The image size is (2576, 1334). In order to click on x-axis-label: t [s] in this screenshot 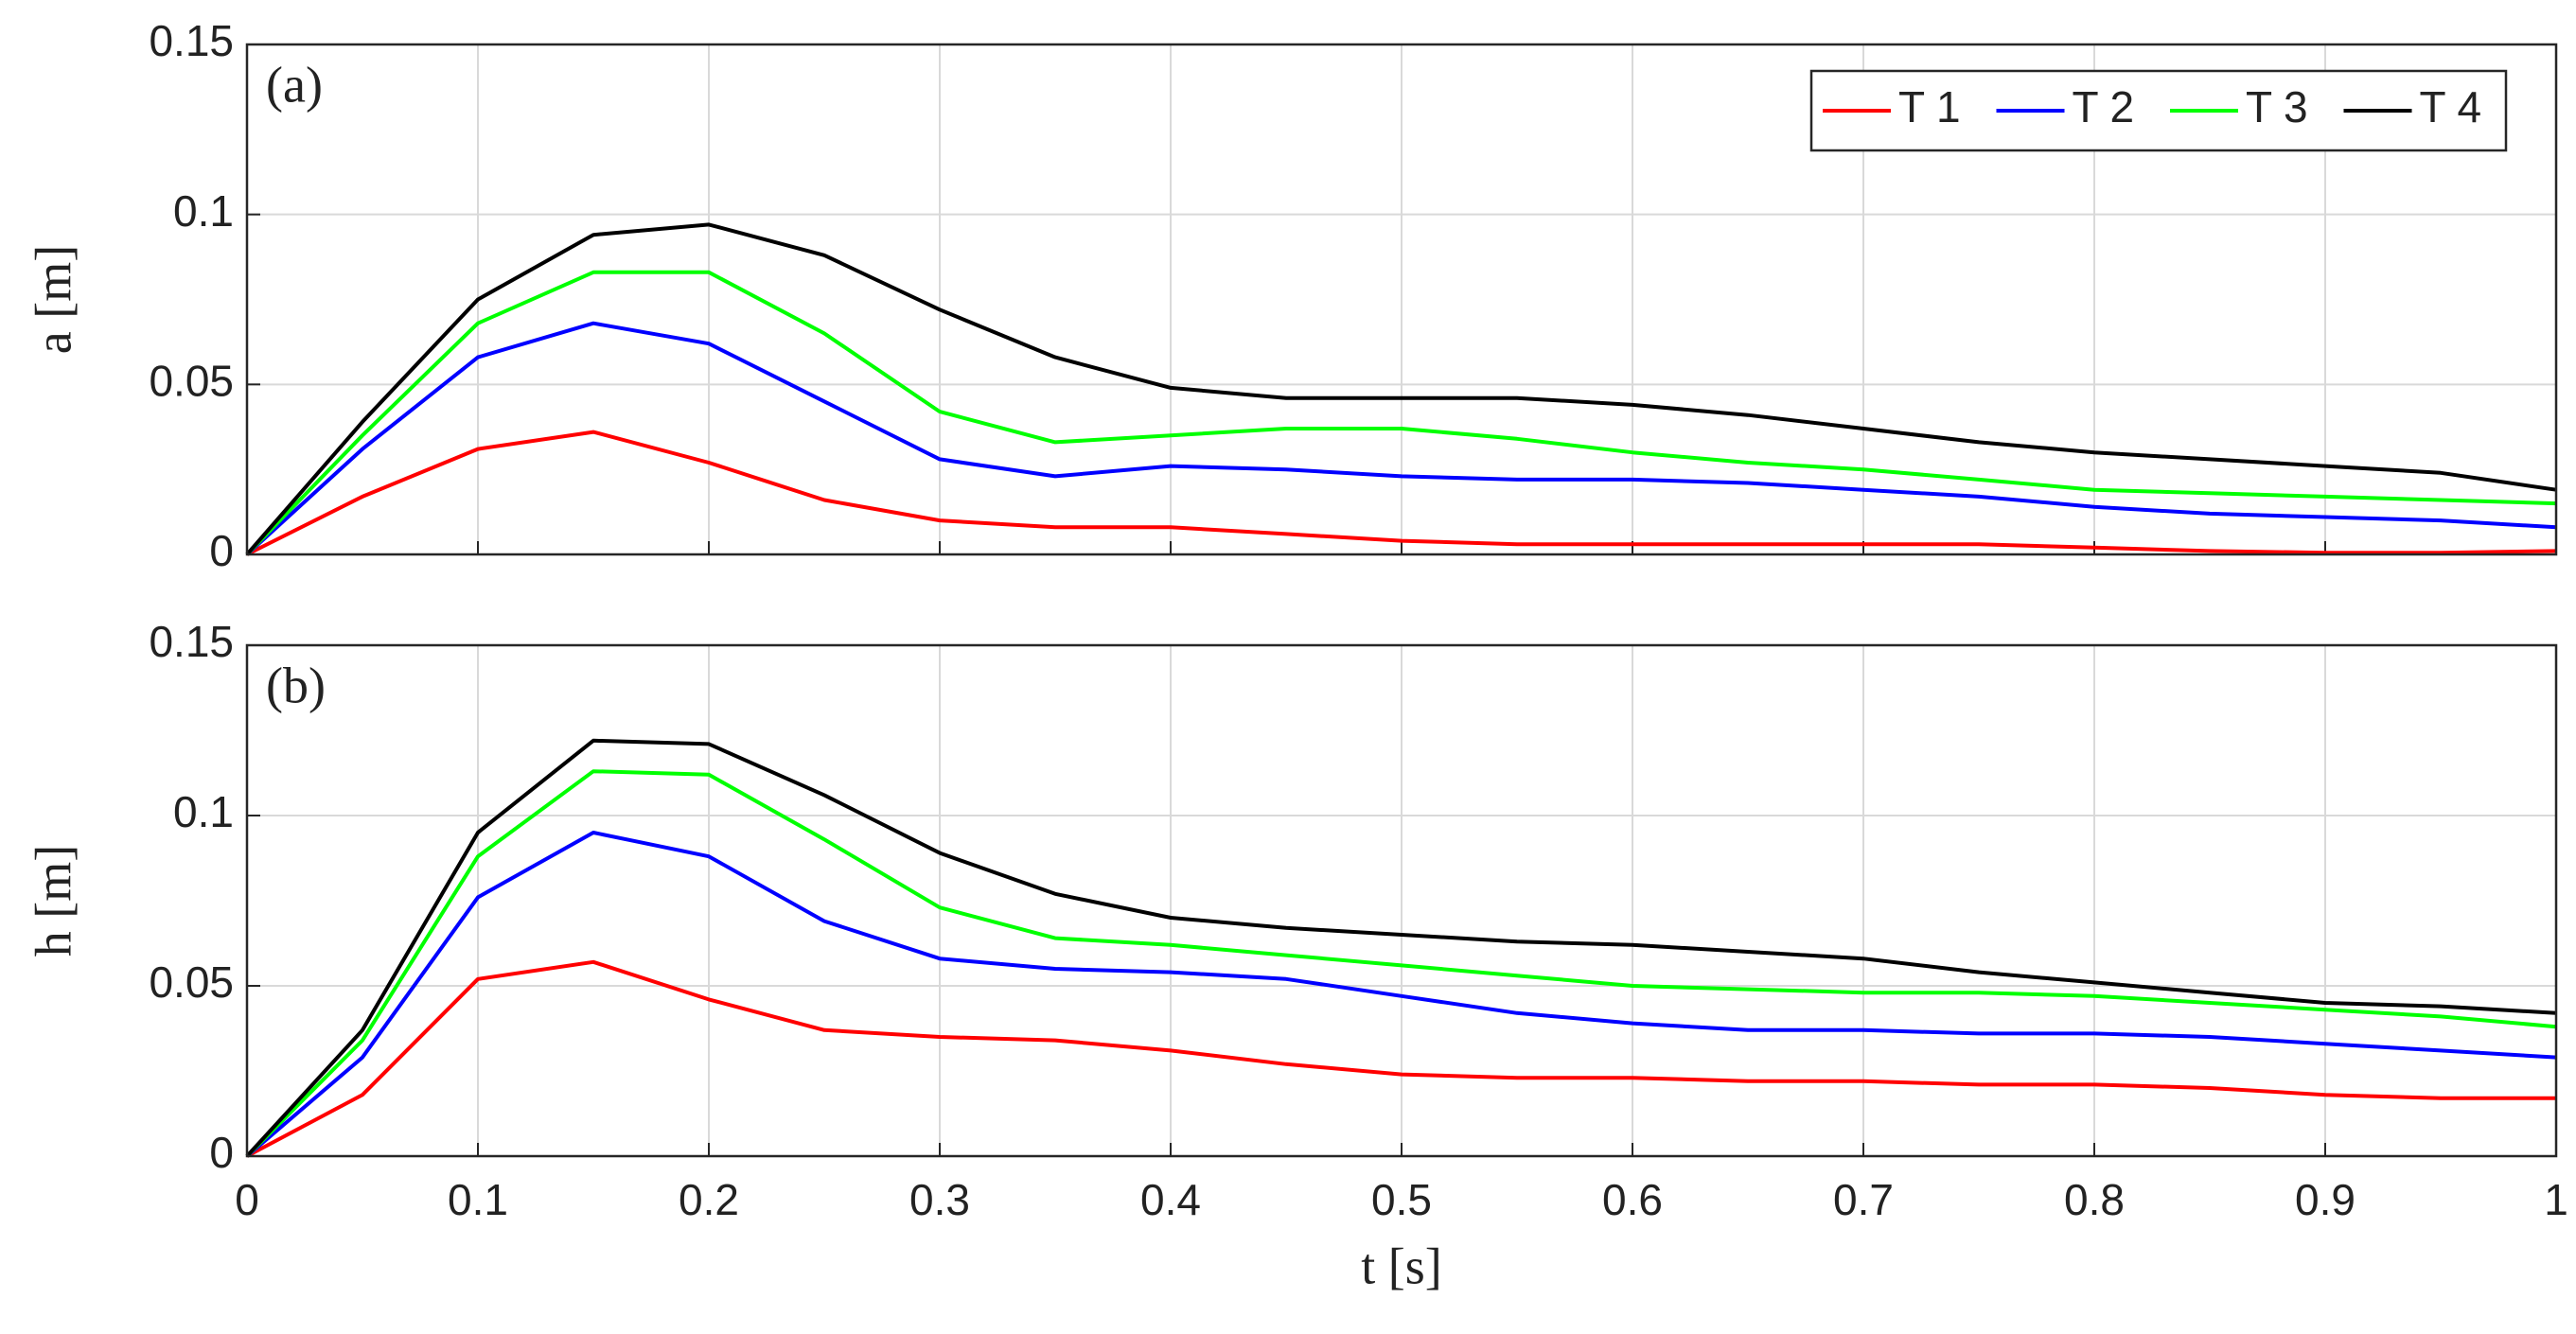, I will do `click(1401, 1265)`.